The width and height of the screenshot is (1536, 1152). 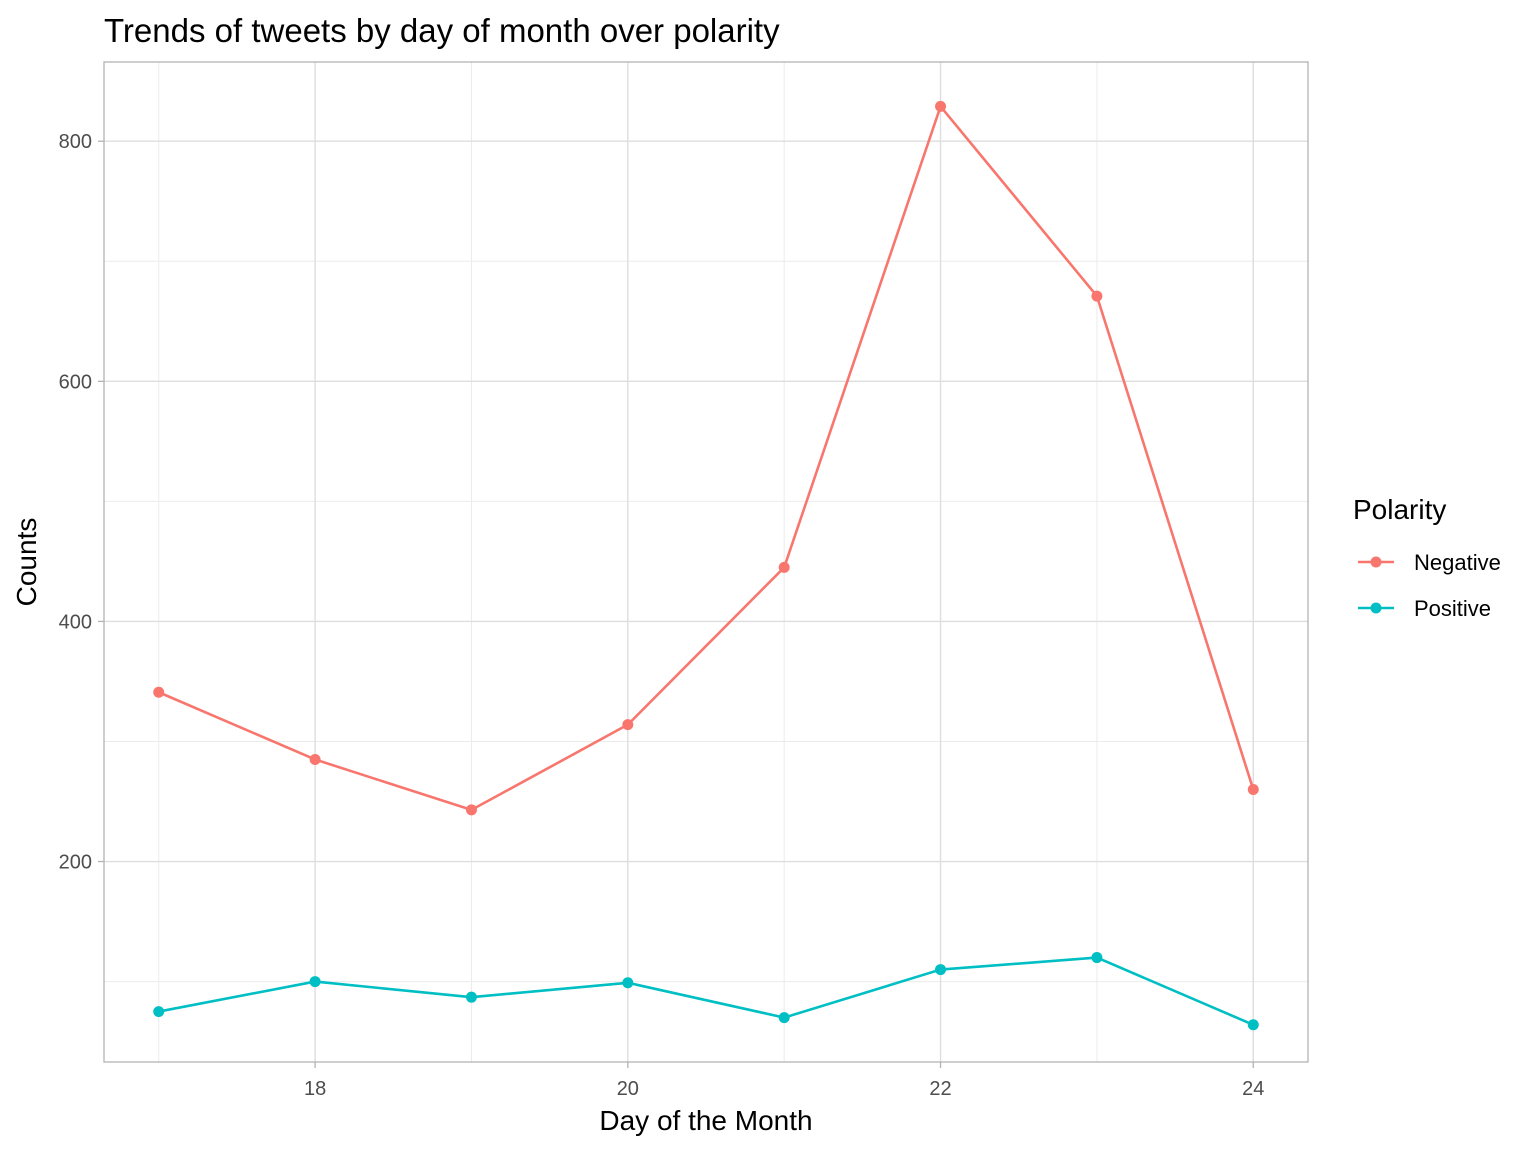 I want to click on y-tick-label: 600, so click(x=75, y=382).